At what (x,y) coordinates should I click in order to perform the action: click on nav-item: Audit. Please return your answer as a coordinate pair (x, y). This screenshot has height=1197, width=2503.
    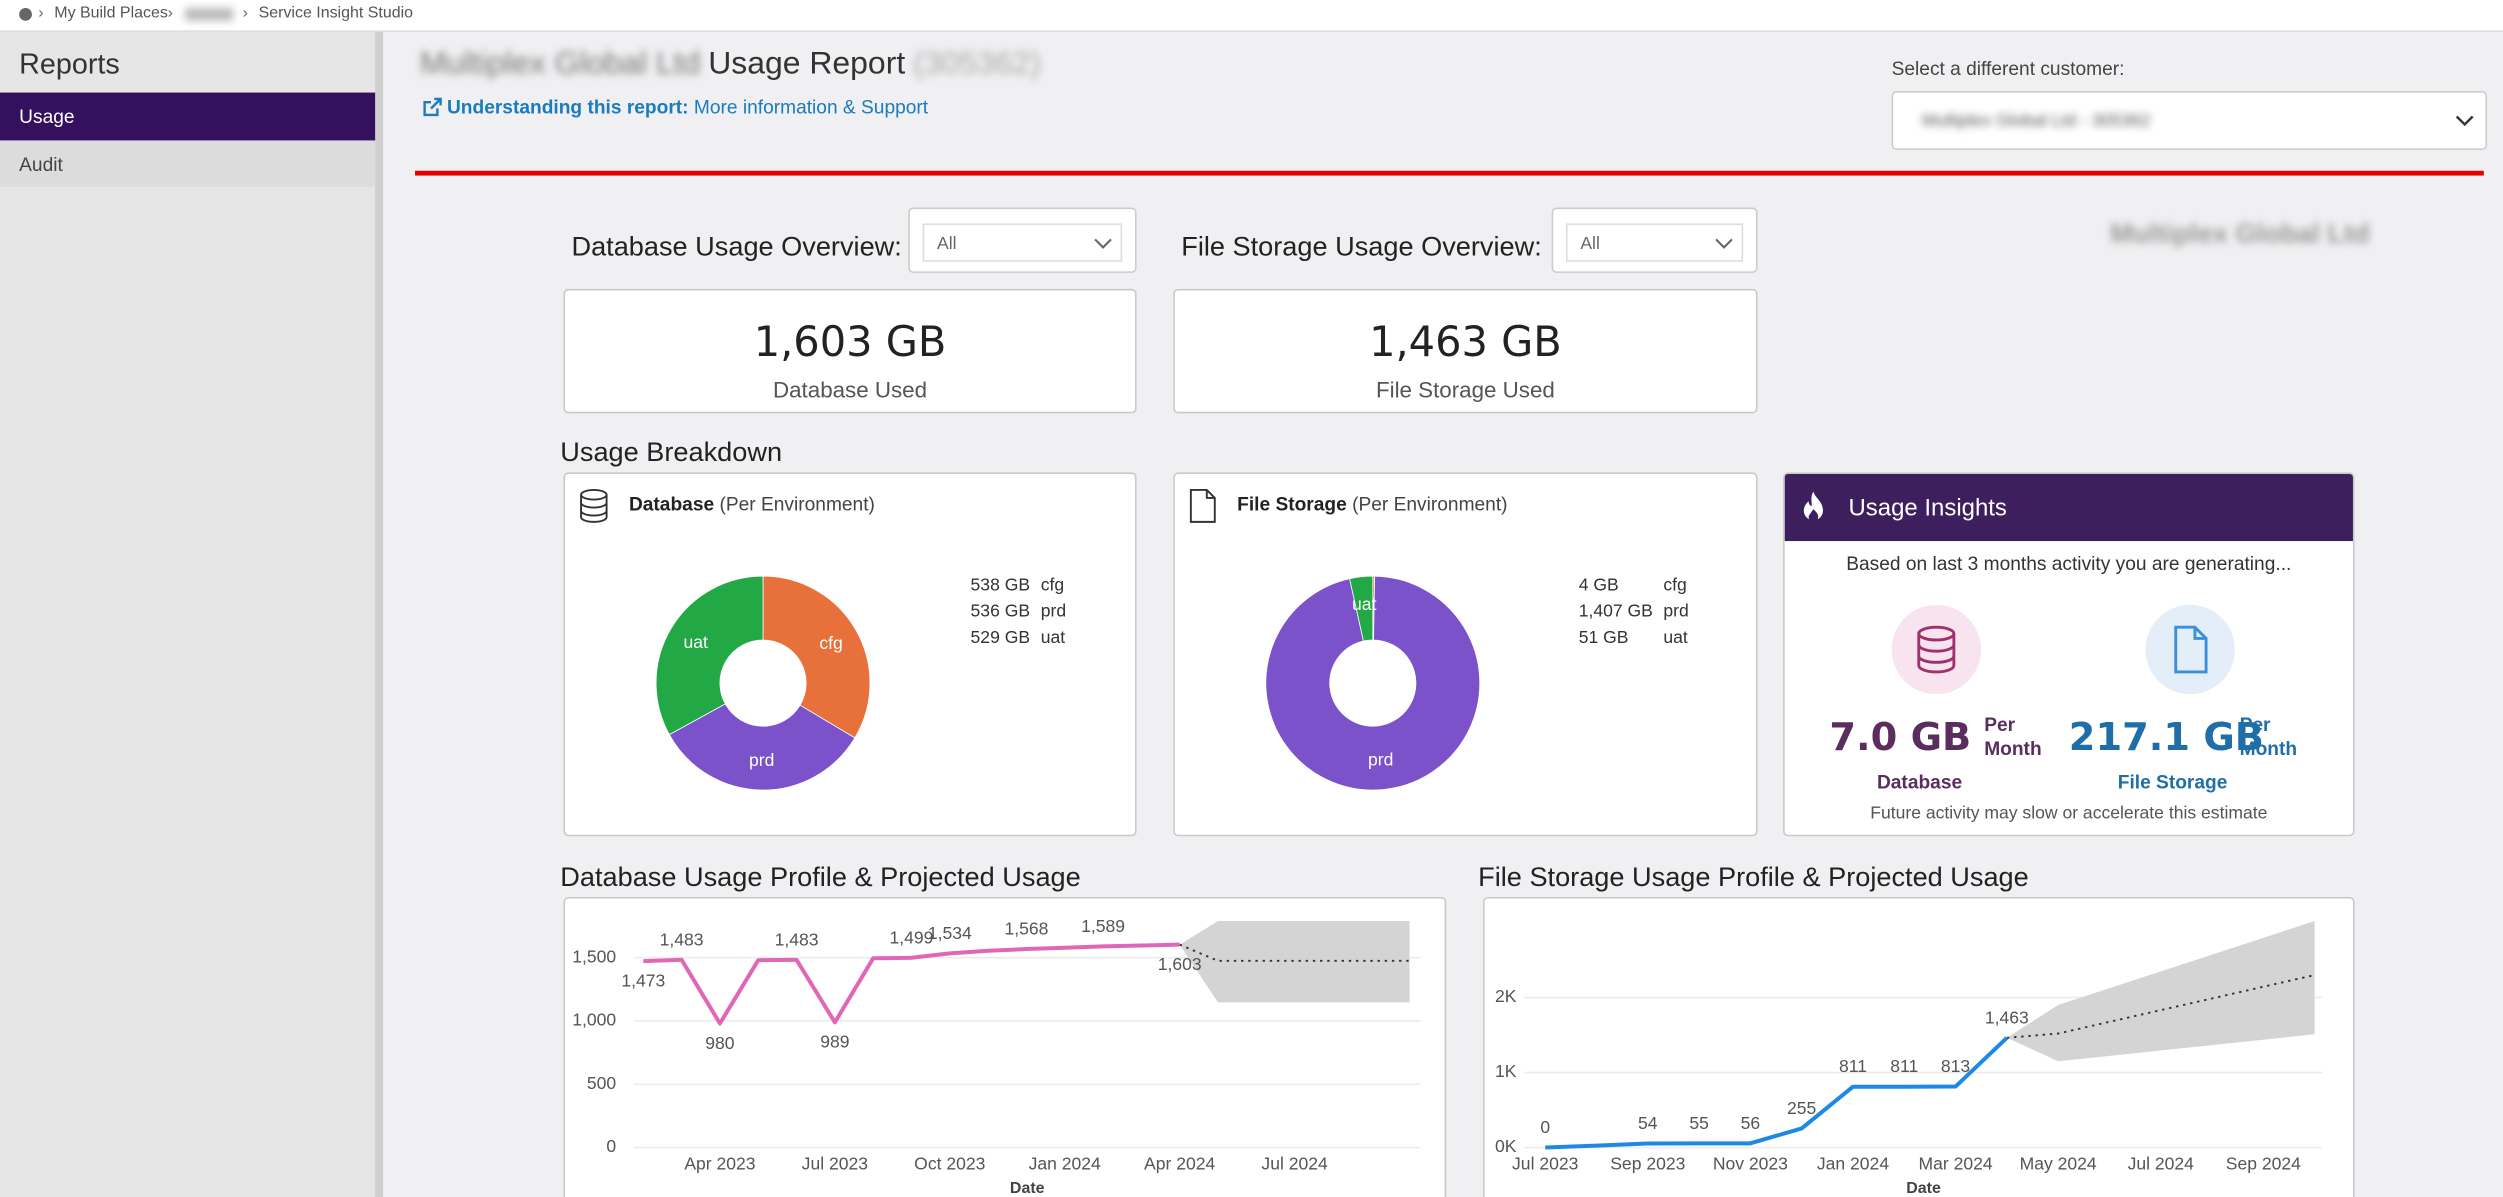
    Looking at the image, I should click on (41, 164).